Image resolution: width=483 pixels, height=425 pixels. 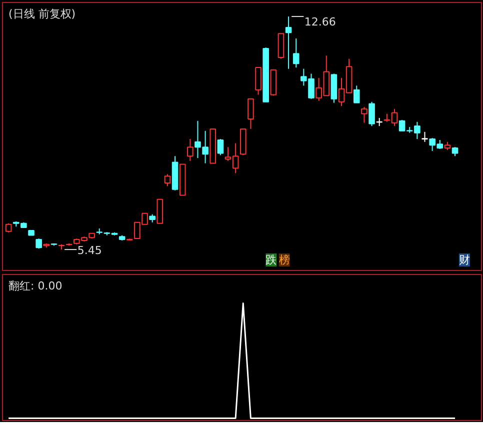 I want to click on chart-title: 翻红: 0.00, so click(x=35, y=286).